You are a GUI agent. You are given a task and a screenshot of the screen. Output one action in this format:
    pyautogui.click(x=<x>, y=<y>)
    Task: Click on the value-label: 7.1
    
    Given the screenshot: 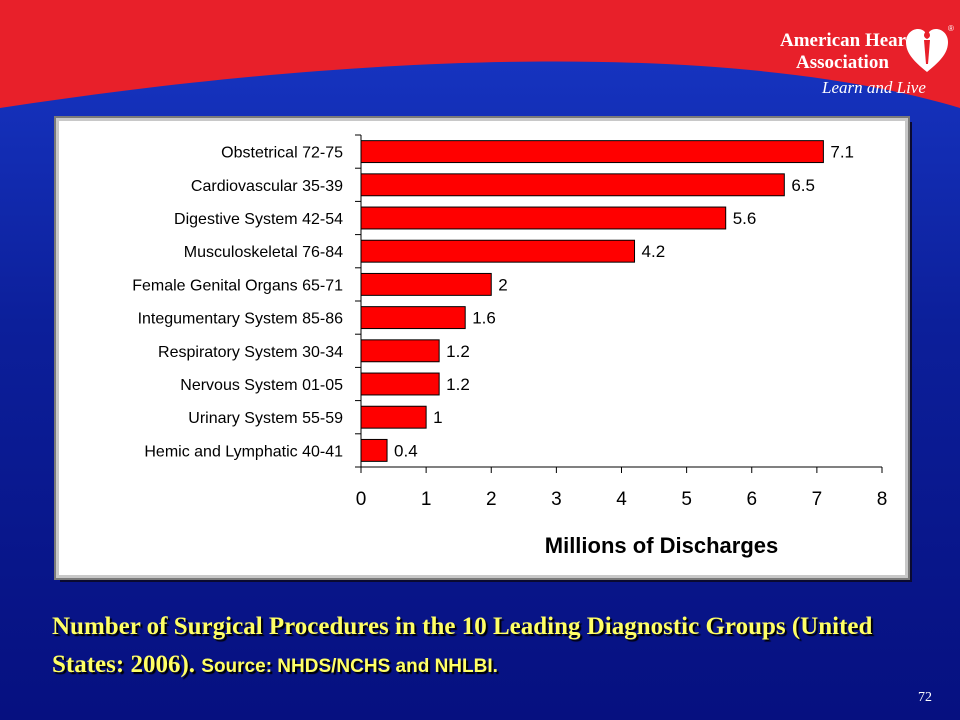 What is the action you would take?
    pyautogui.click(x=842, y=152)
    